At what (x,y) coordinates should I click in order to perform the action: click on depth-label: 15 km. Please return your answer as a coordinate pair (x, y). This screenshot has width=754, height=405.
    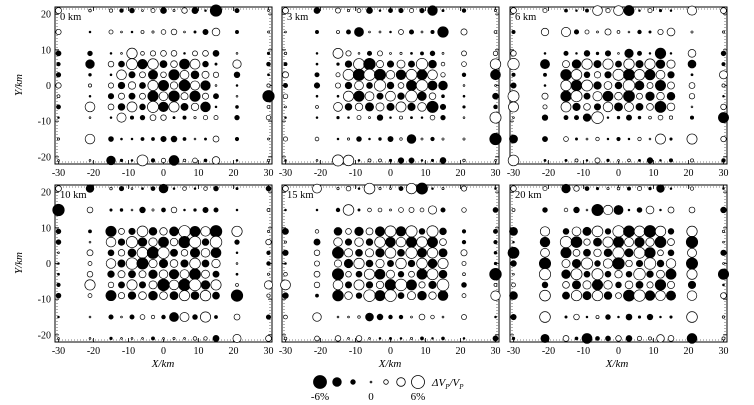
    Looking at the image, I should click on (300, 195).